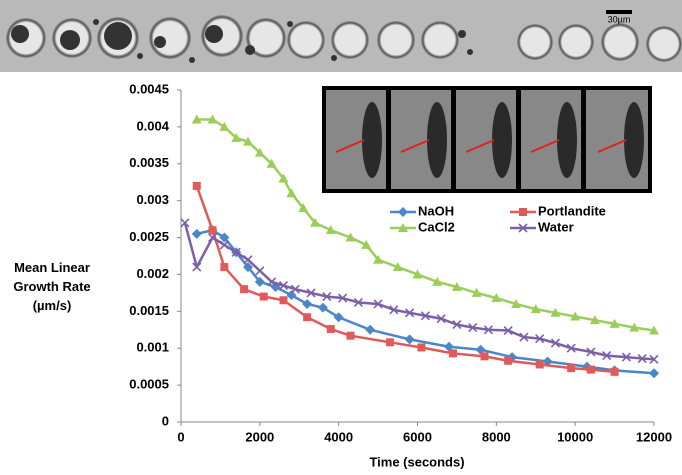 This screenshot has width=682, height=475. I want to click on y-tick-label: 0.0015, so click(149, 310).